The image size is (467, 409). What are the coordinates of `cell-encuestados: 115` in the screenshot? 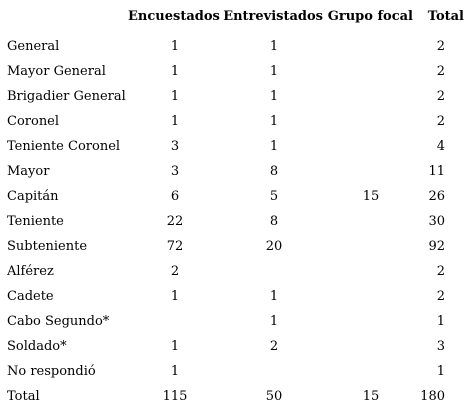 It's located at (175, 396).